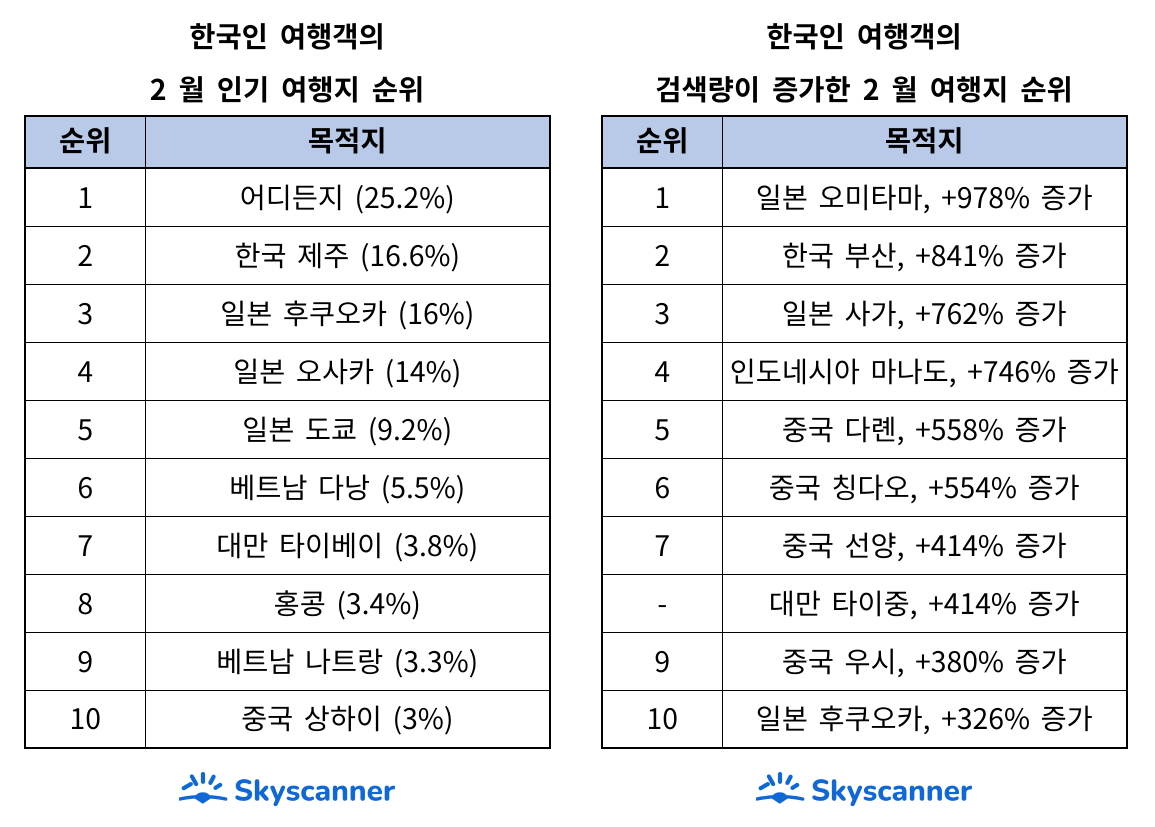  I want to click on destination-cell: 어디든지 (25.2%), so click(347, 197).